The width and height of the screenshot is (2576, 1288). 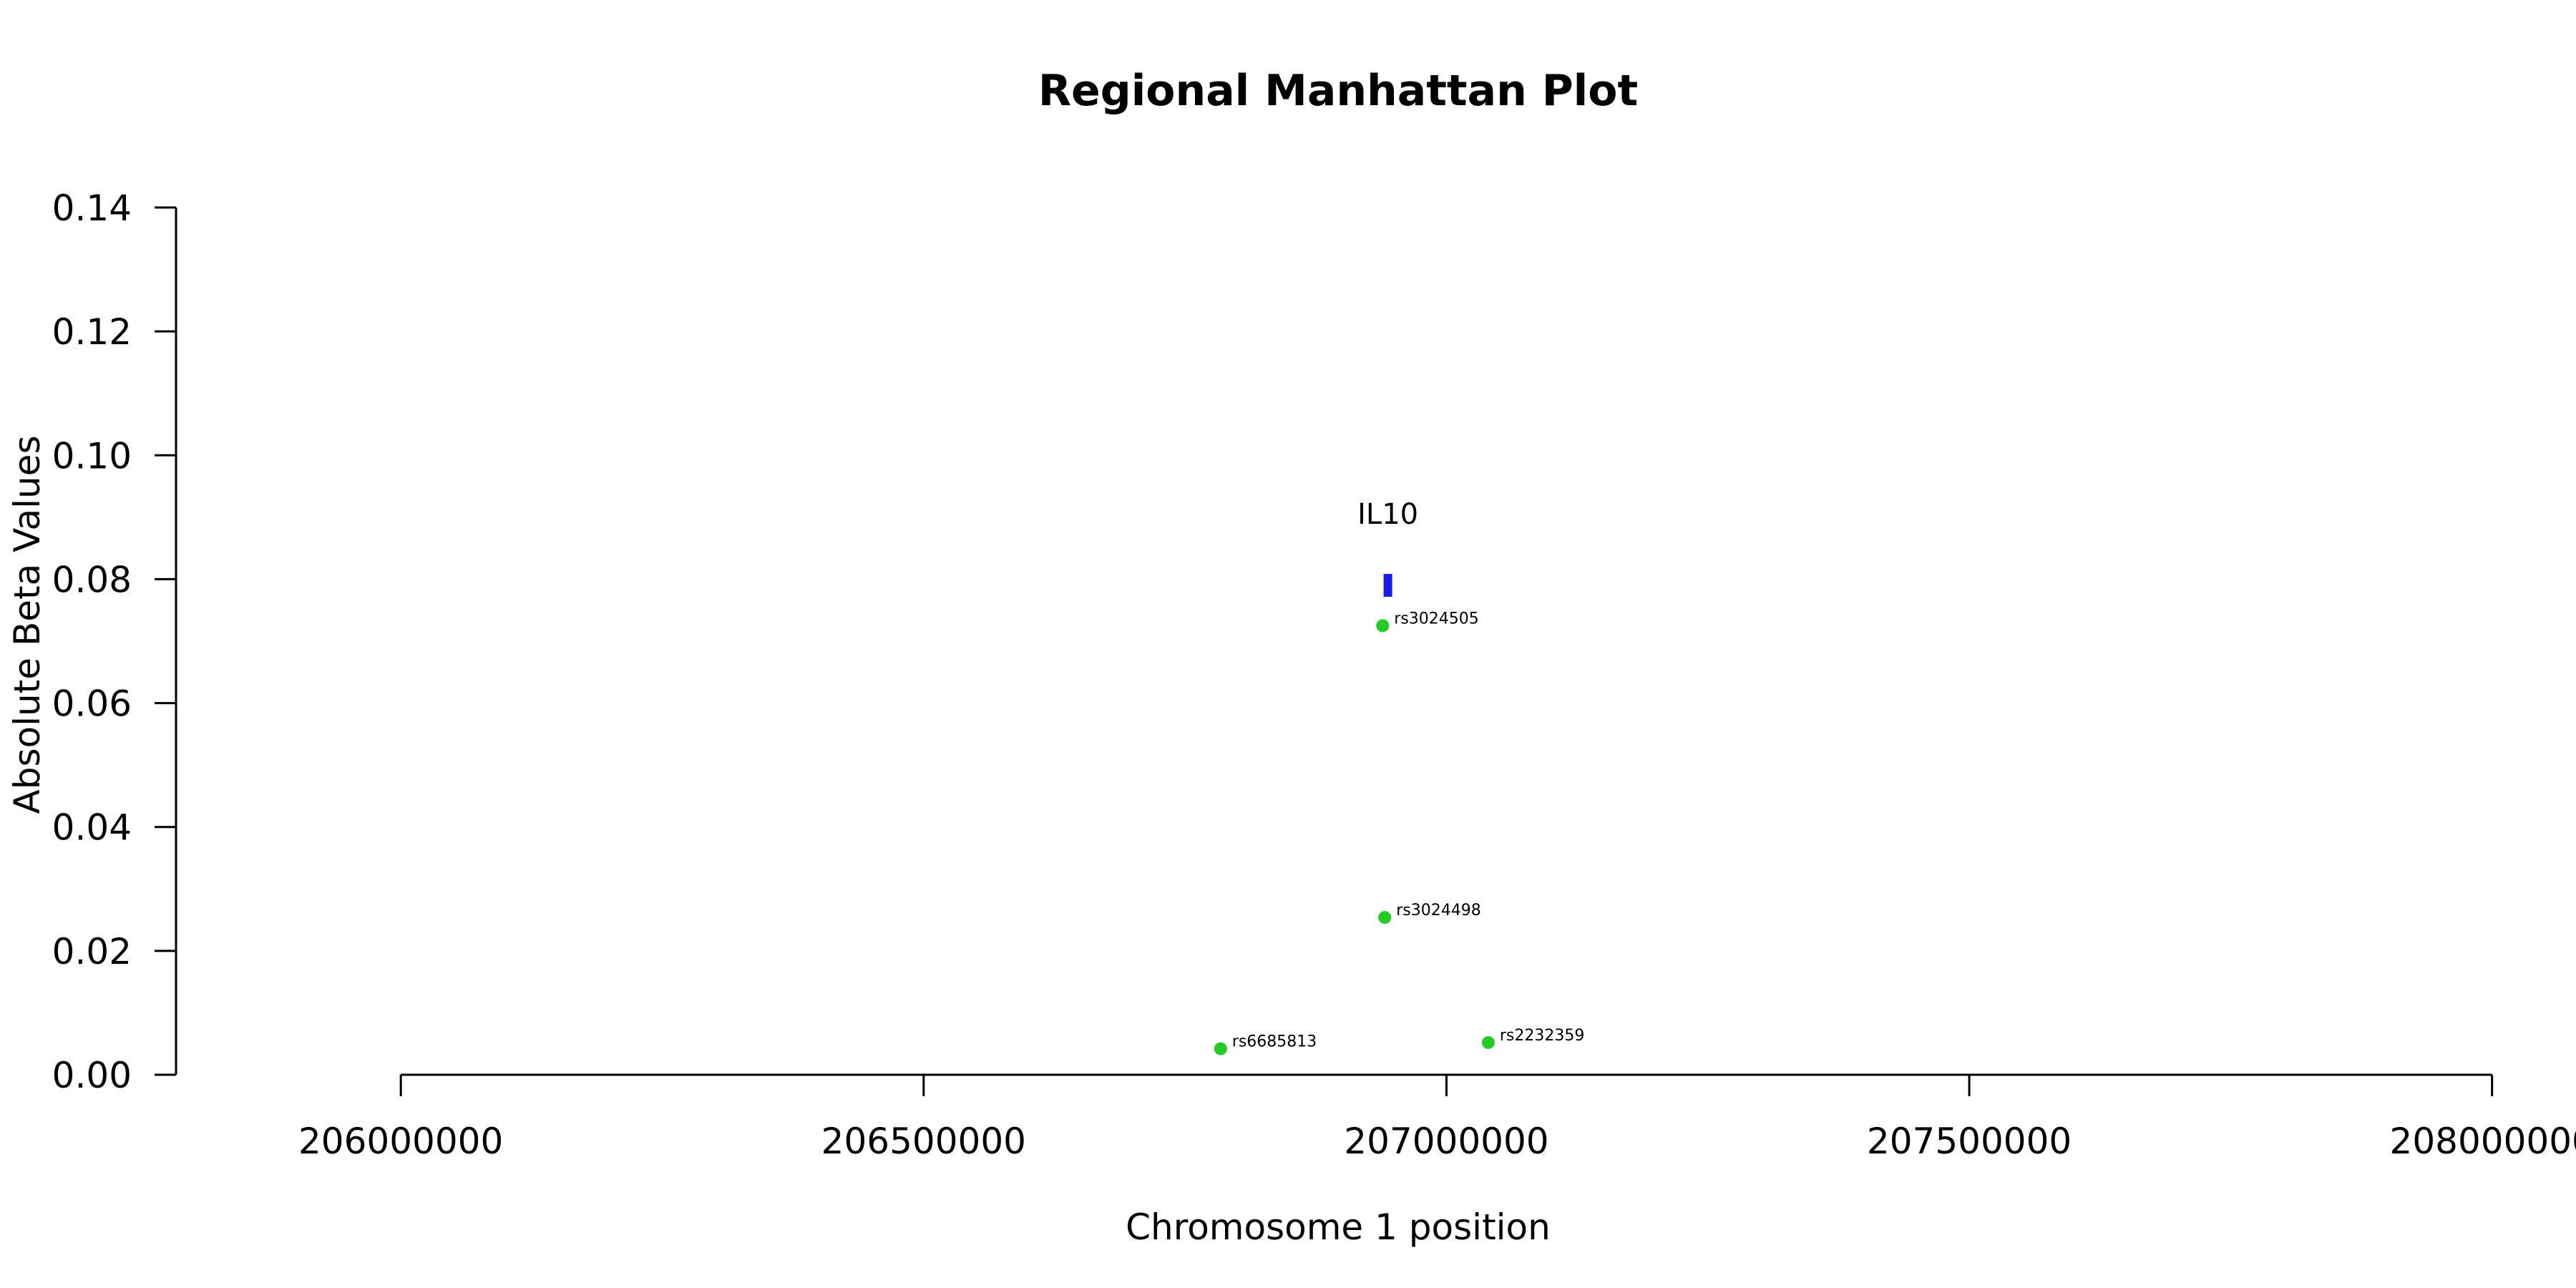 I want to click on y-tick-label: 0.12, so click(x=92, y=332).